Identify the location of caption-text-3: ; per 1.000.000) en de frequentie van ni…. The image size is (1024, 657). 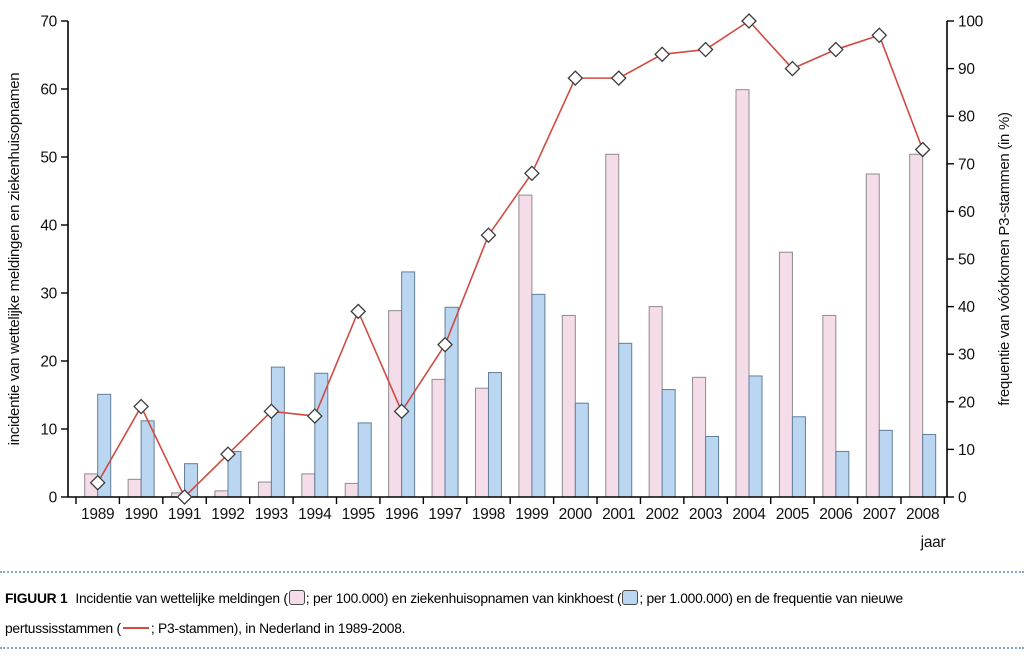
(771, 598).